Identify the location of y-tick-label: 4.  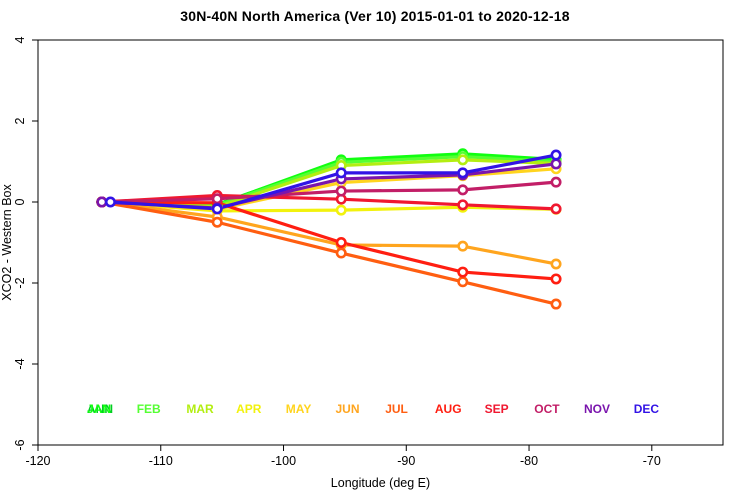
(20, 39).